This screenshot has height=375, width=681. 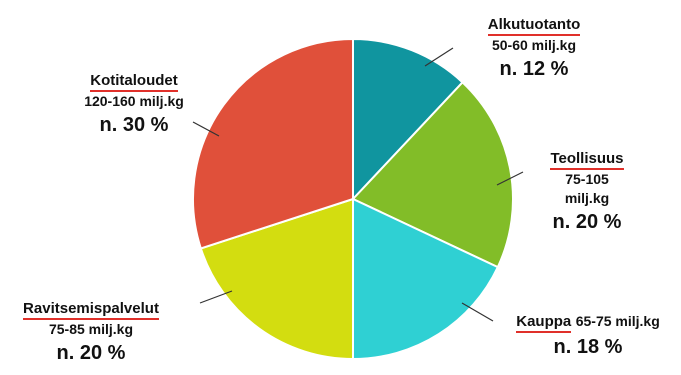 What do you see at coordinates (216, 297) in the screenshot?
I see `leader-ravitsemispalvelut` at bounding box center [216, 297].